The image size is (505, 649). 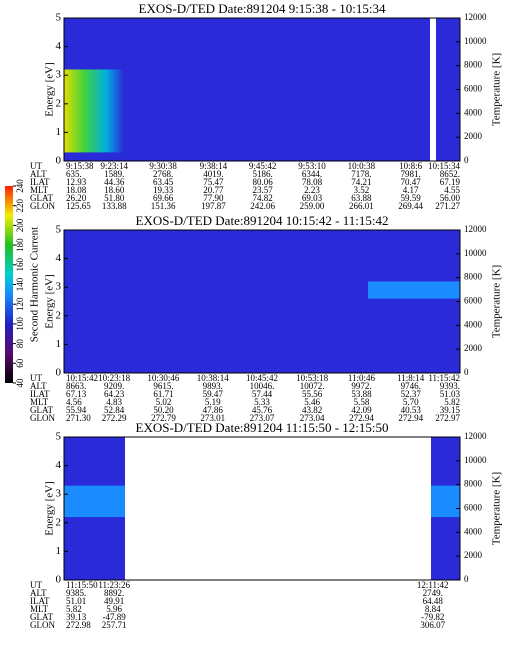 What do you see at coordinates (114, 601) in the screenshot?
I see `ephemeris-value: 49.91` at bounding box center [114, 601].